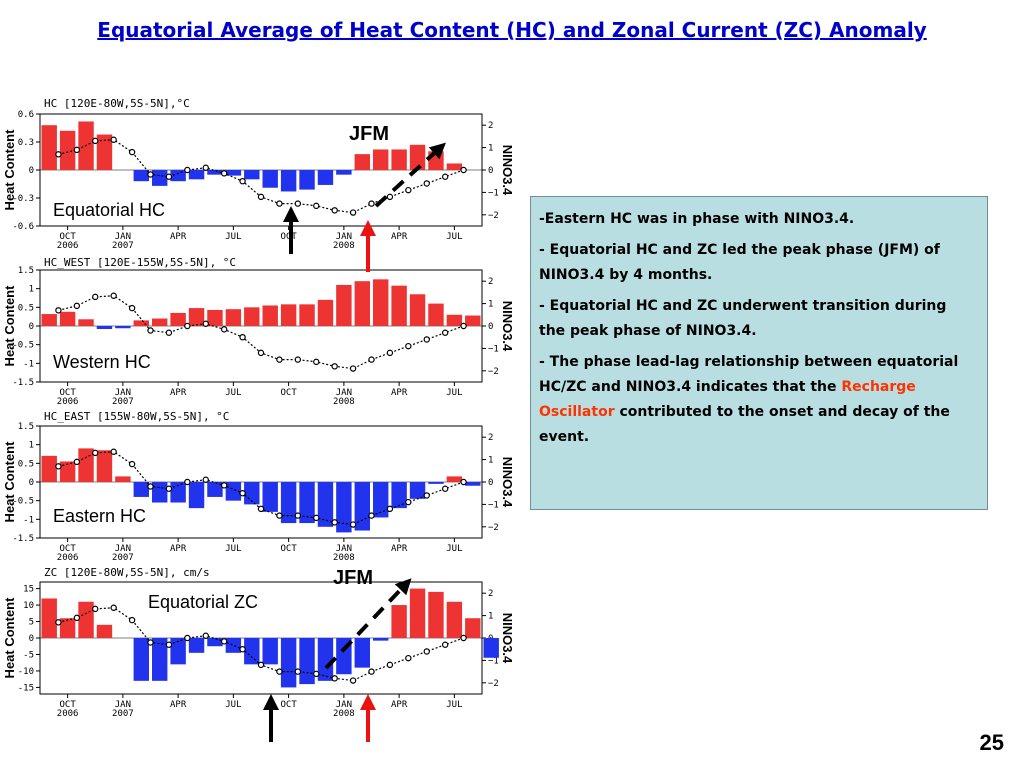  Describe the element at coordinates (31, 483) in the screenshot. I see `y-tick-label: 0` at that location.